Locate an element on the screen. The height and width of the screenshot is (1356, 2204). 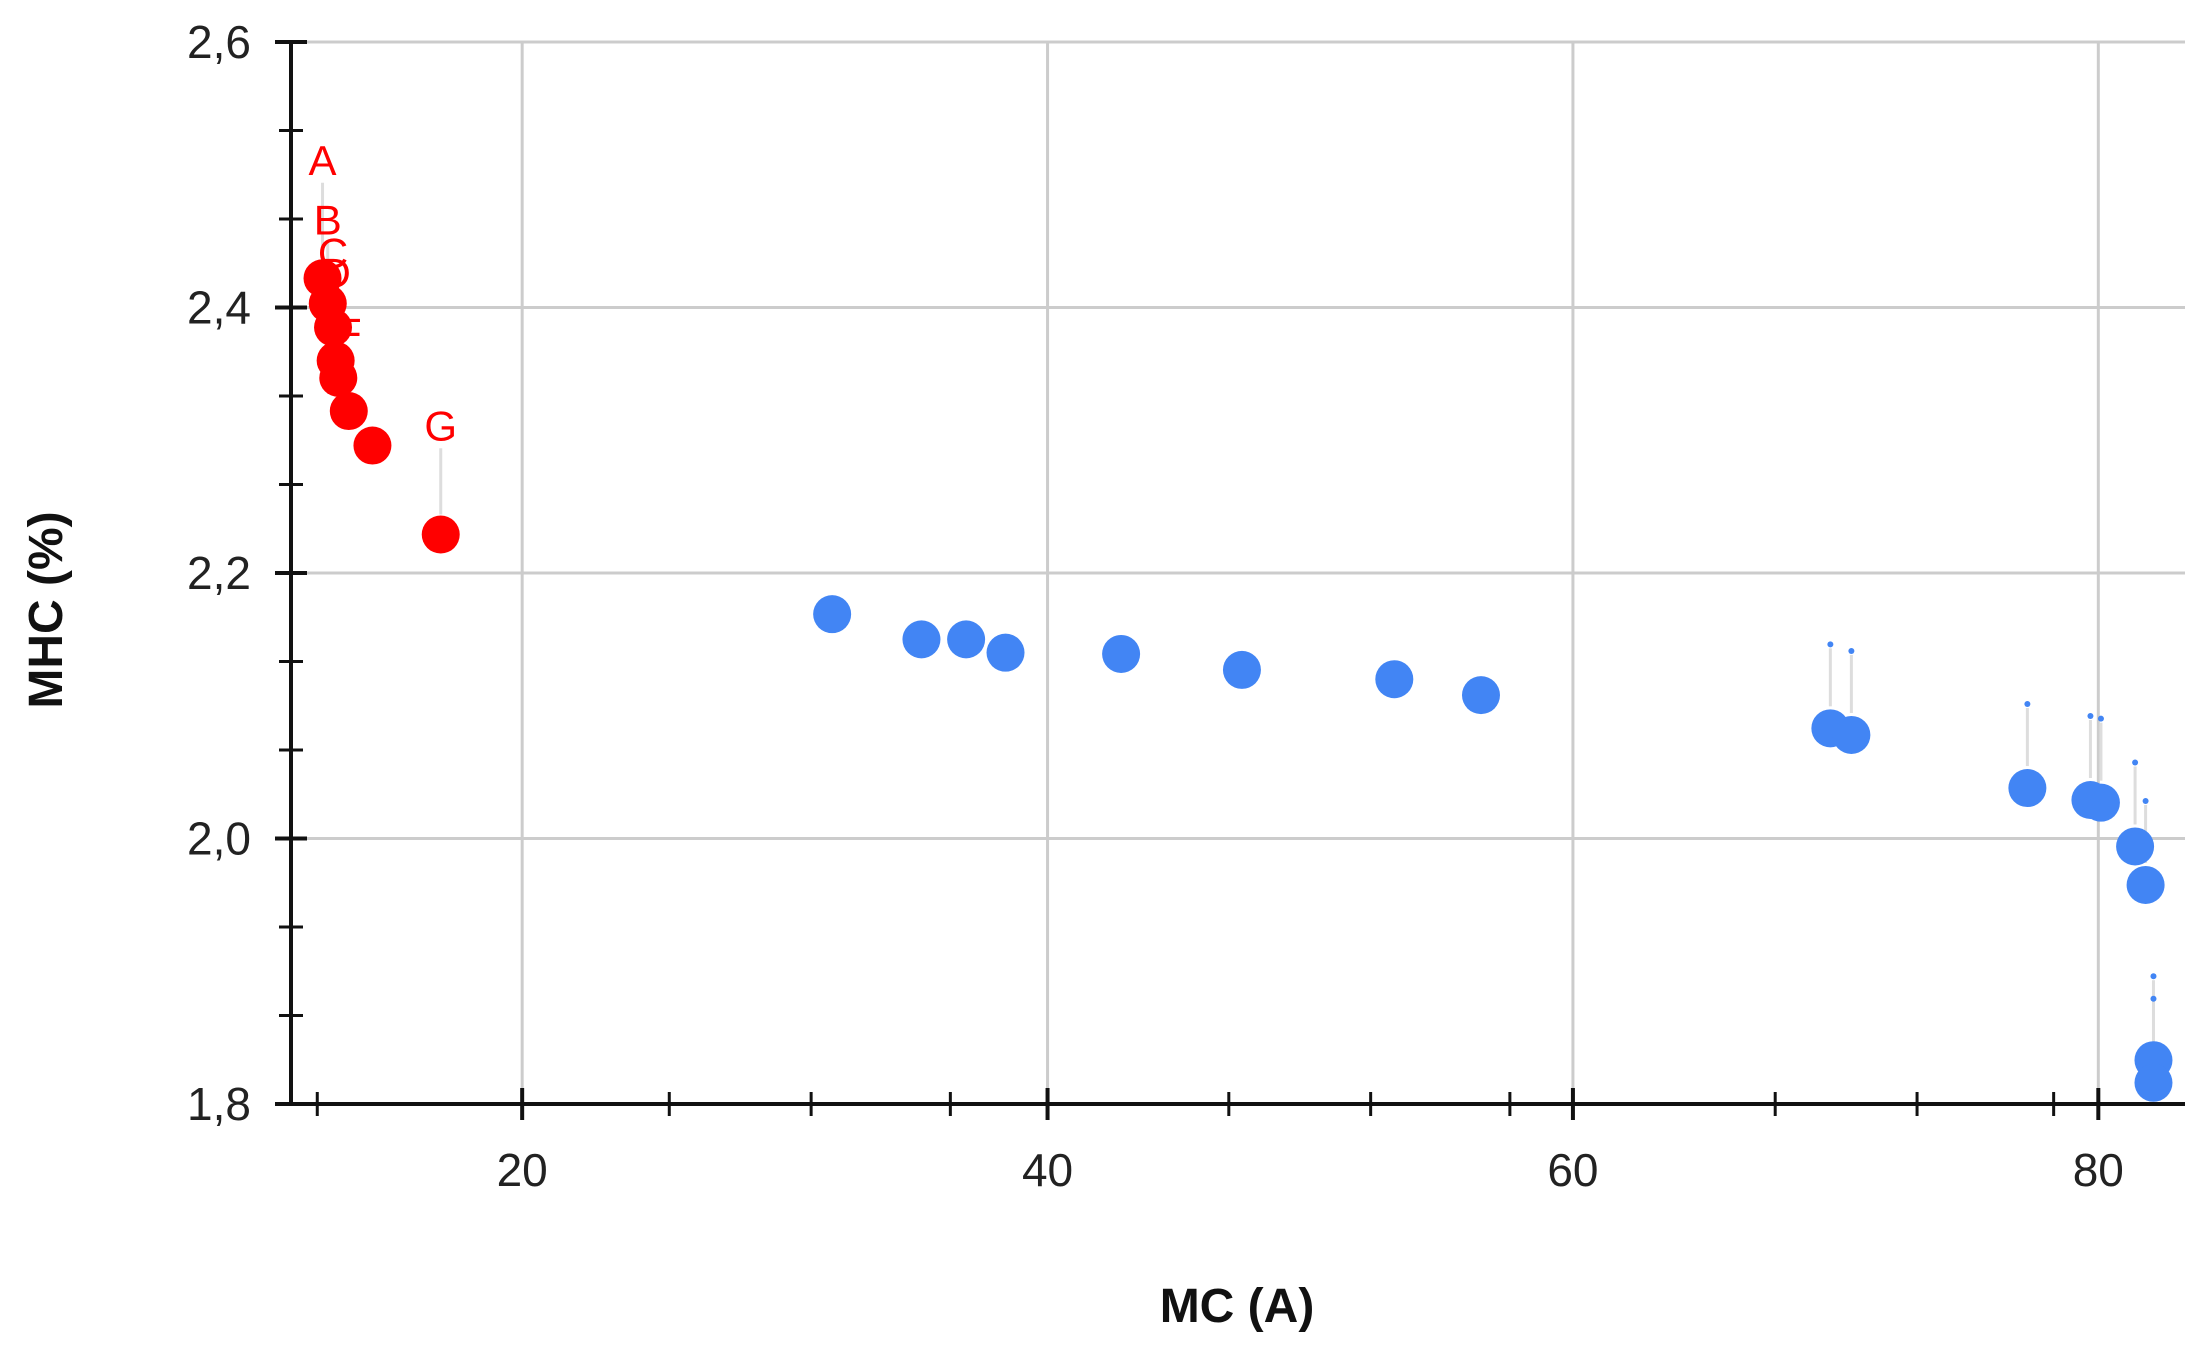
y-tick-label: 1,8 is located at coordinates (219, 1104).